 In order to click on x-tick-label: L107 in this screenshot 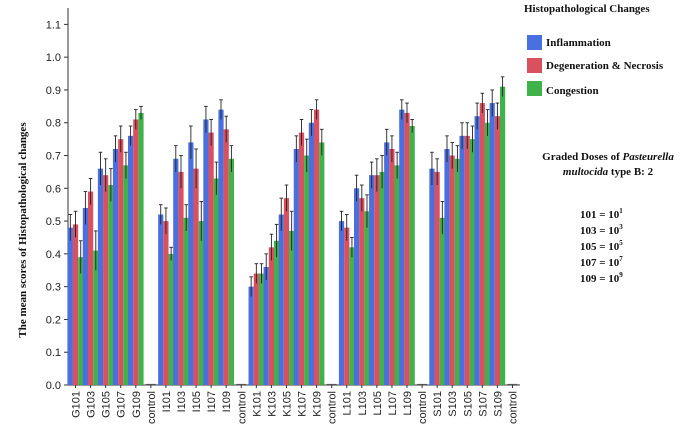, I will do `click(393, 403)`.